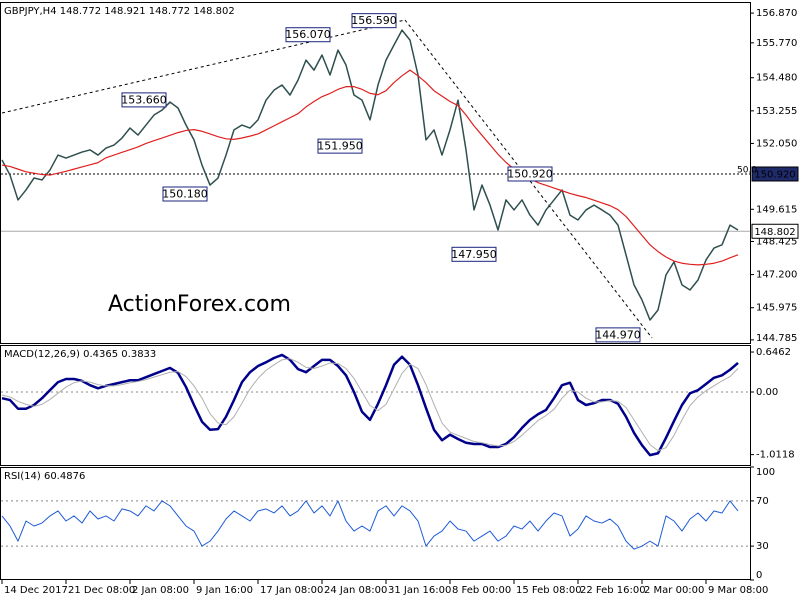 Image resolution: width=800 pixels, height=604 pixels. What do you see at coordinates (776, 275) in the screenshot?
I see `y-tick-label: 147.200` at bounding box center [776, 275].